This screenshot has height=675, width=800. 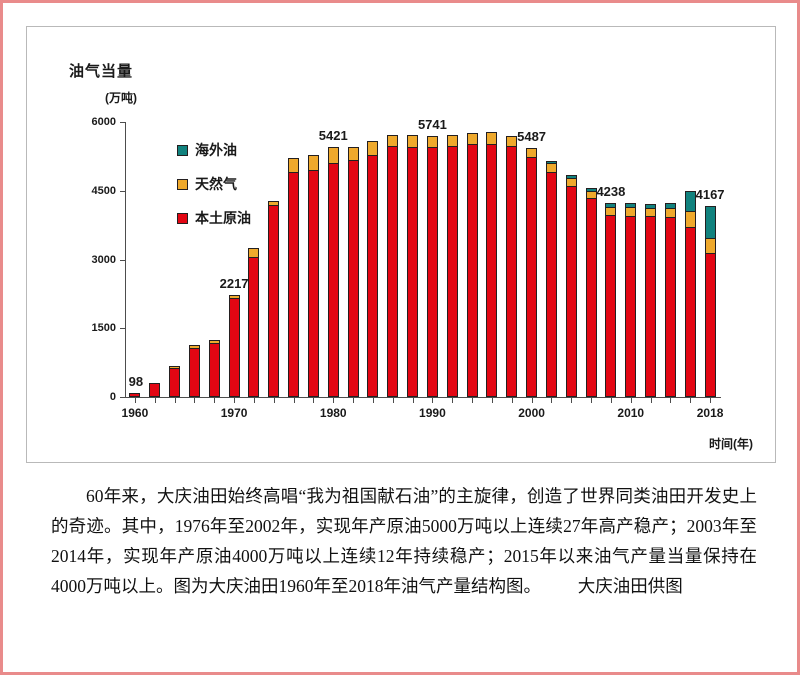 I want to click on bar-2012, so click(x=651, y=300).